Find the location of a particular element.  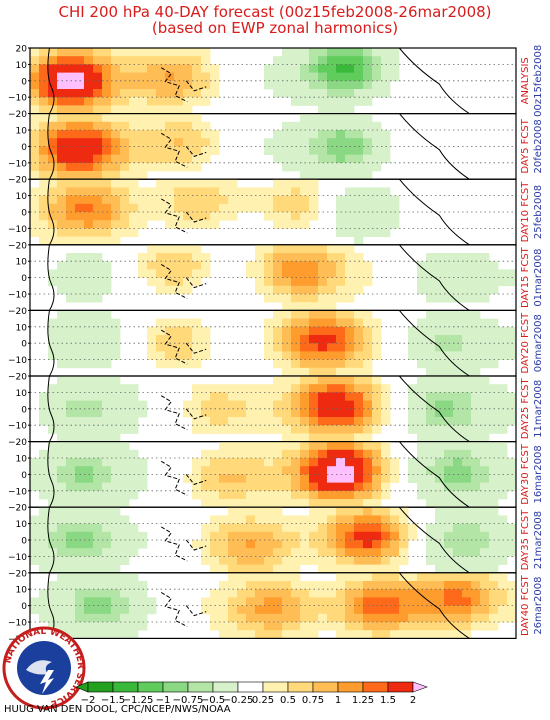

y-tick-label: 0 is located at coordinates (24, 214).